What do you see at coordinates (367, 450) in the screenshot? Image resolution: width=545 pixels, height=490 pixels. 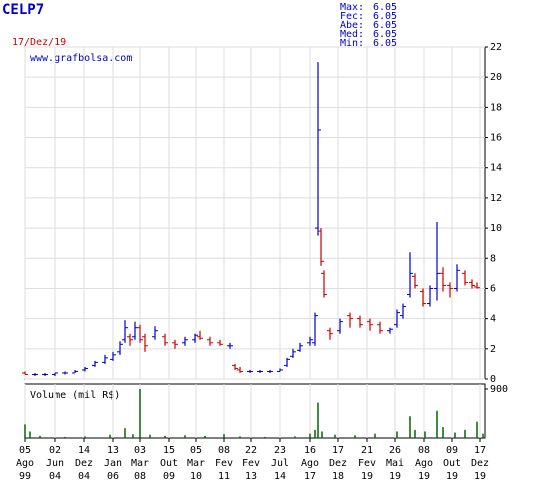 I see `x-tick-label: 21` at bounding box center [367, 450].